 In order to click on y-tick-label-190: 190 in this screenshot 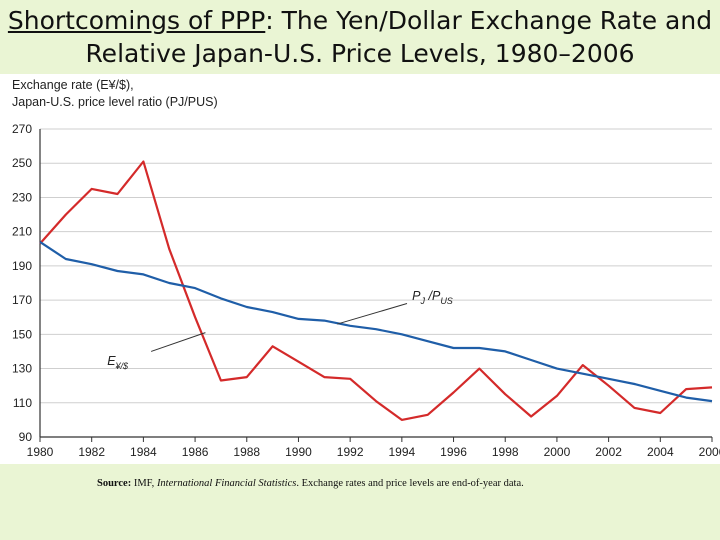, I will do `click(22, 266)`.